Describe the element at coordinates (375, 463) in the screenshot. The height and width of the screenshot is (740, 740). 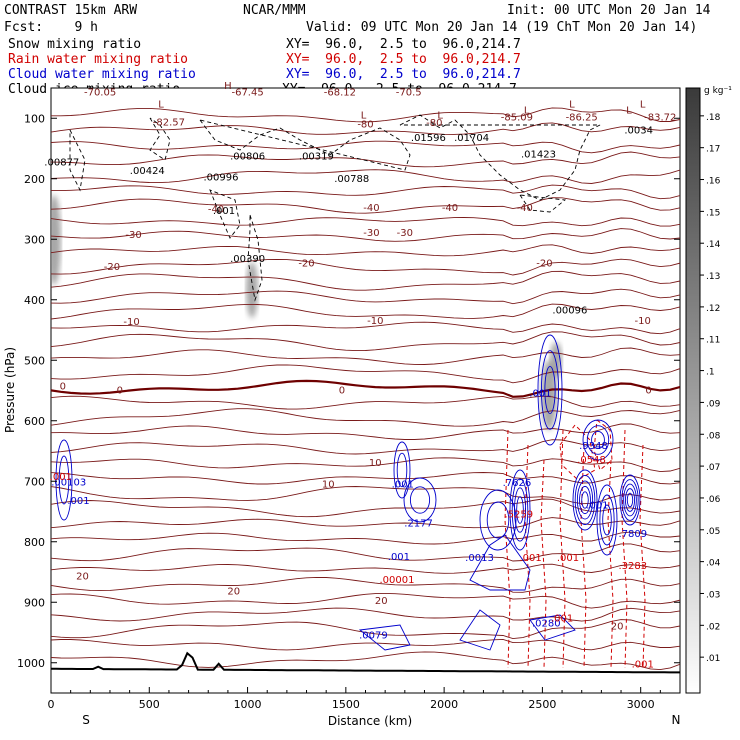
I see `temperature-label: 10` at that location.